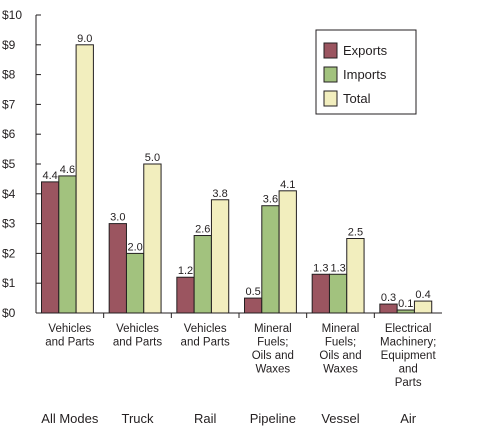 The image size is (500, 428). I want to click on y-tick-label: $7, so click(9, 104).